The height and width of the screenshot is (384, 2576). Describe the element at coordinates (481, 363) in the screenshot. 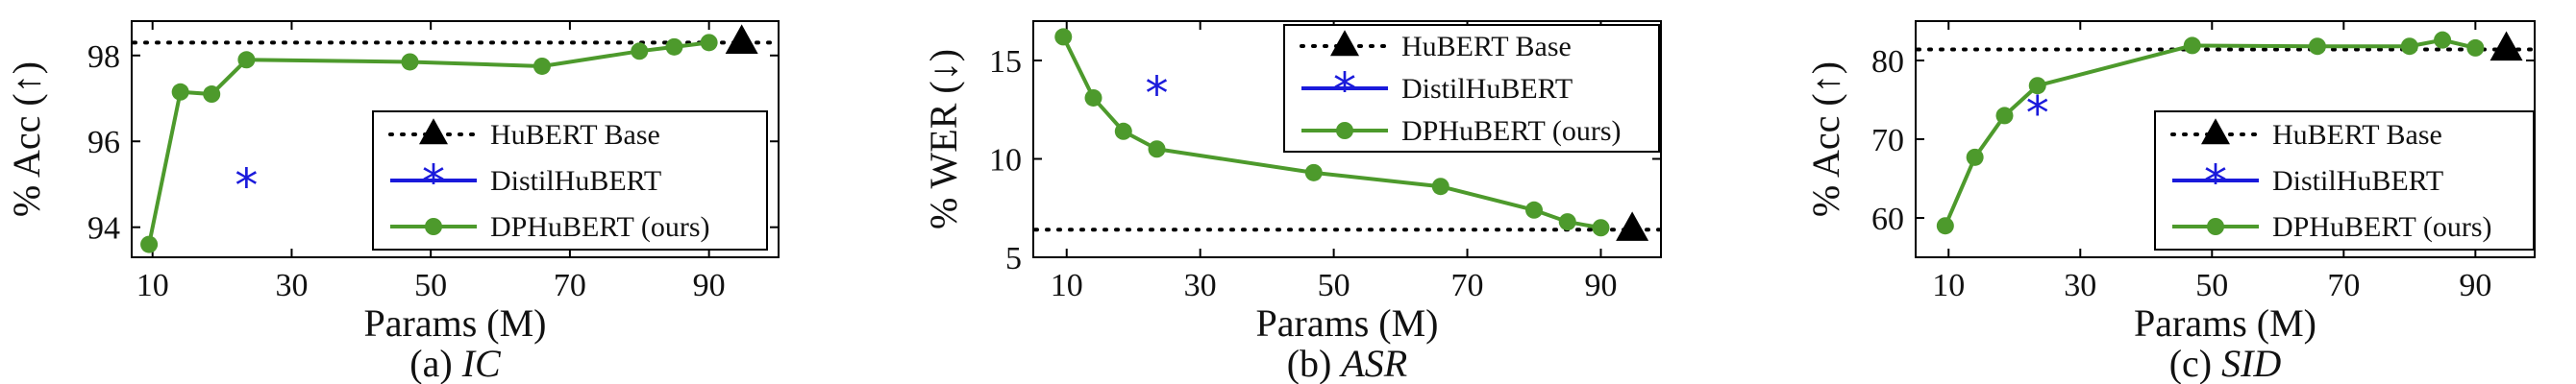

I see `caption-task: IC` at that location.